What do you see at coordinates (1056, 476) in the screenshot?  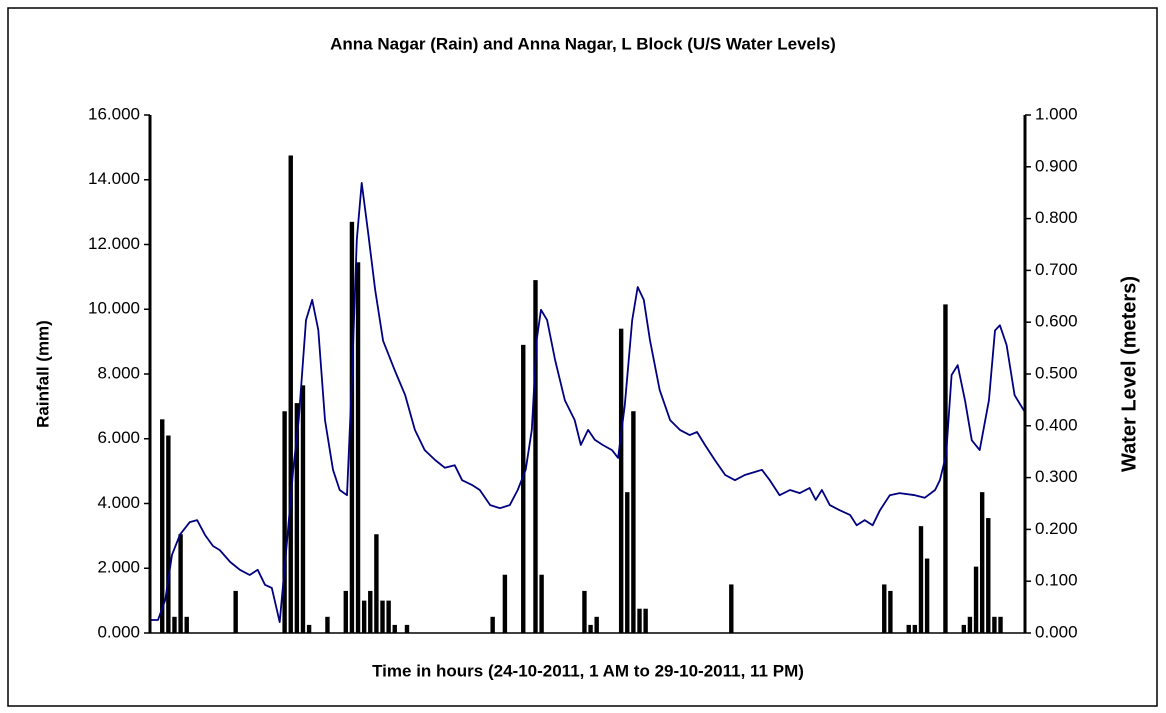 I see `y2-tick-label: 0.300` at bounding box center [1056, 476].